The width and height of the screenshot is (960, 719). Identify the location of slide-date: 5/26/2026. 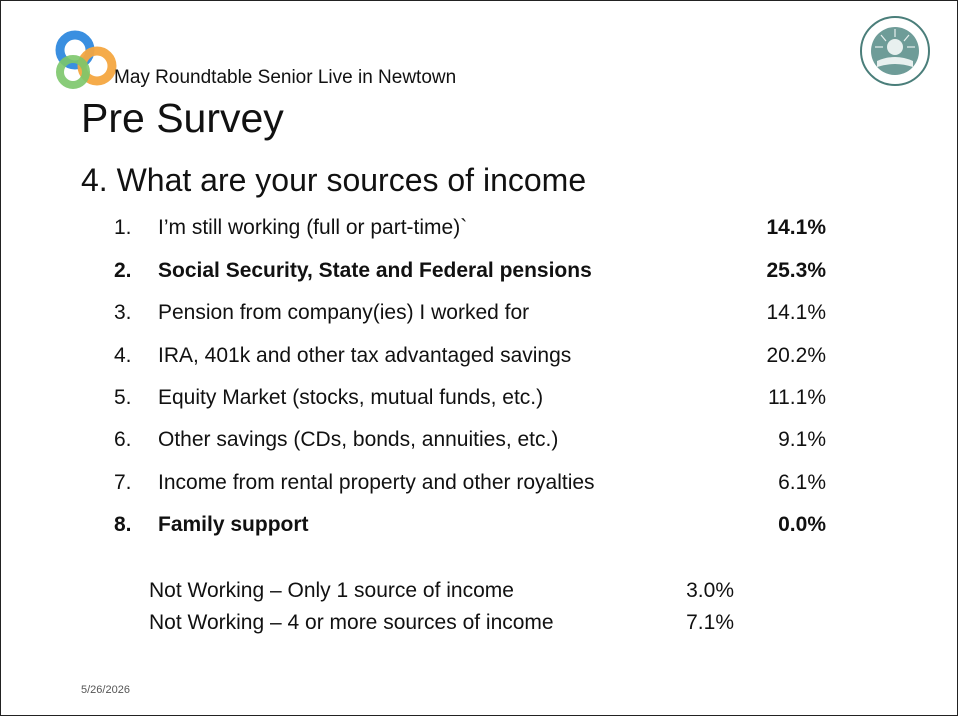
(105, 690).